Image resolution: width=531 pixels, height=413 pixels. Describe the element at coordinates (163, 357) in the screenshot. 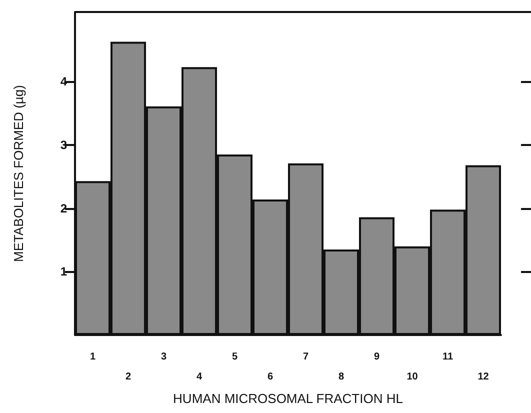

I see `x-tick-label: 3` at that location.